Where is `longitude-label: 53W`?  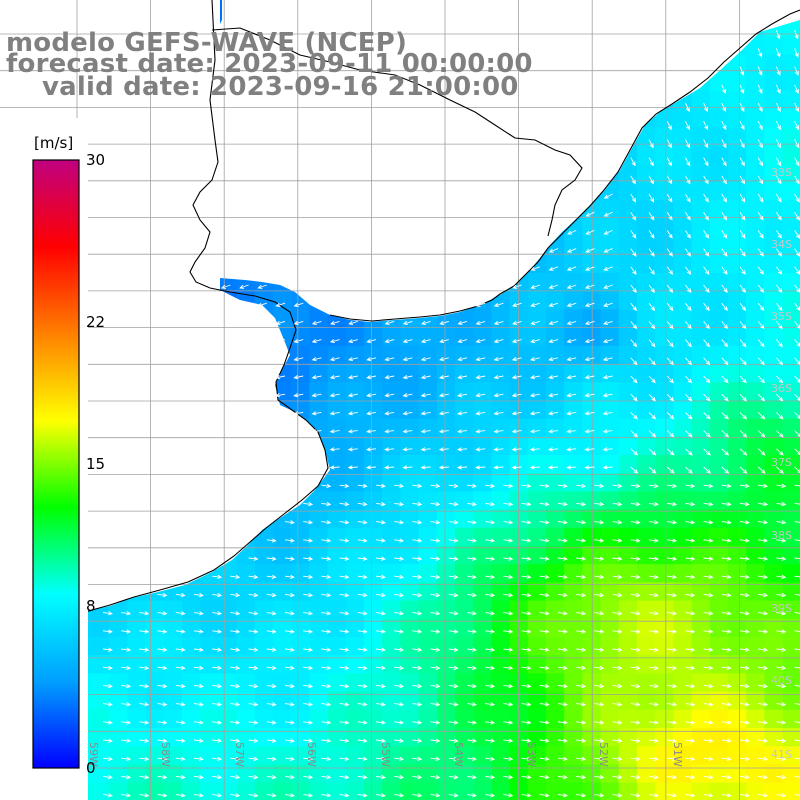
longitude-label: 53W is located at coordinates (531, 754).